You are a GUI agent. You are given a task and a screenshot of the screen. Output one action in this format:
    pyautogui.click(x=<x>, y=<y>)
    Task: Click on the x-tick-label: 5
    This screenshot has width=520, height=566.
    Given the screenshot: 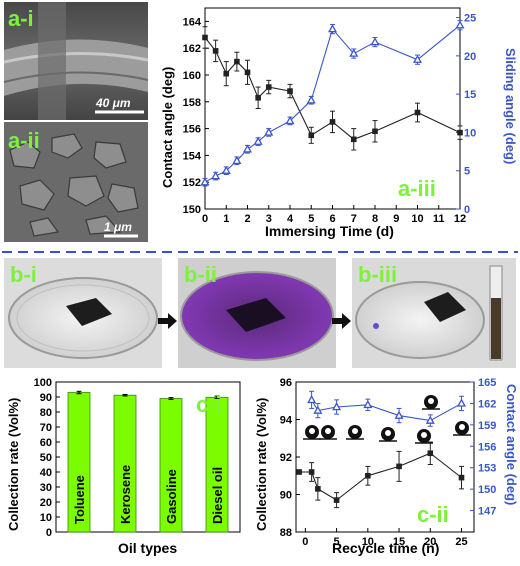 What is the action you would take?
    pyautogui.click(x=337, y=542)
    